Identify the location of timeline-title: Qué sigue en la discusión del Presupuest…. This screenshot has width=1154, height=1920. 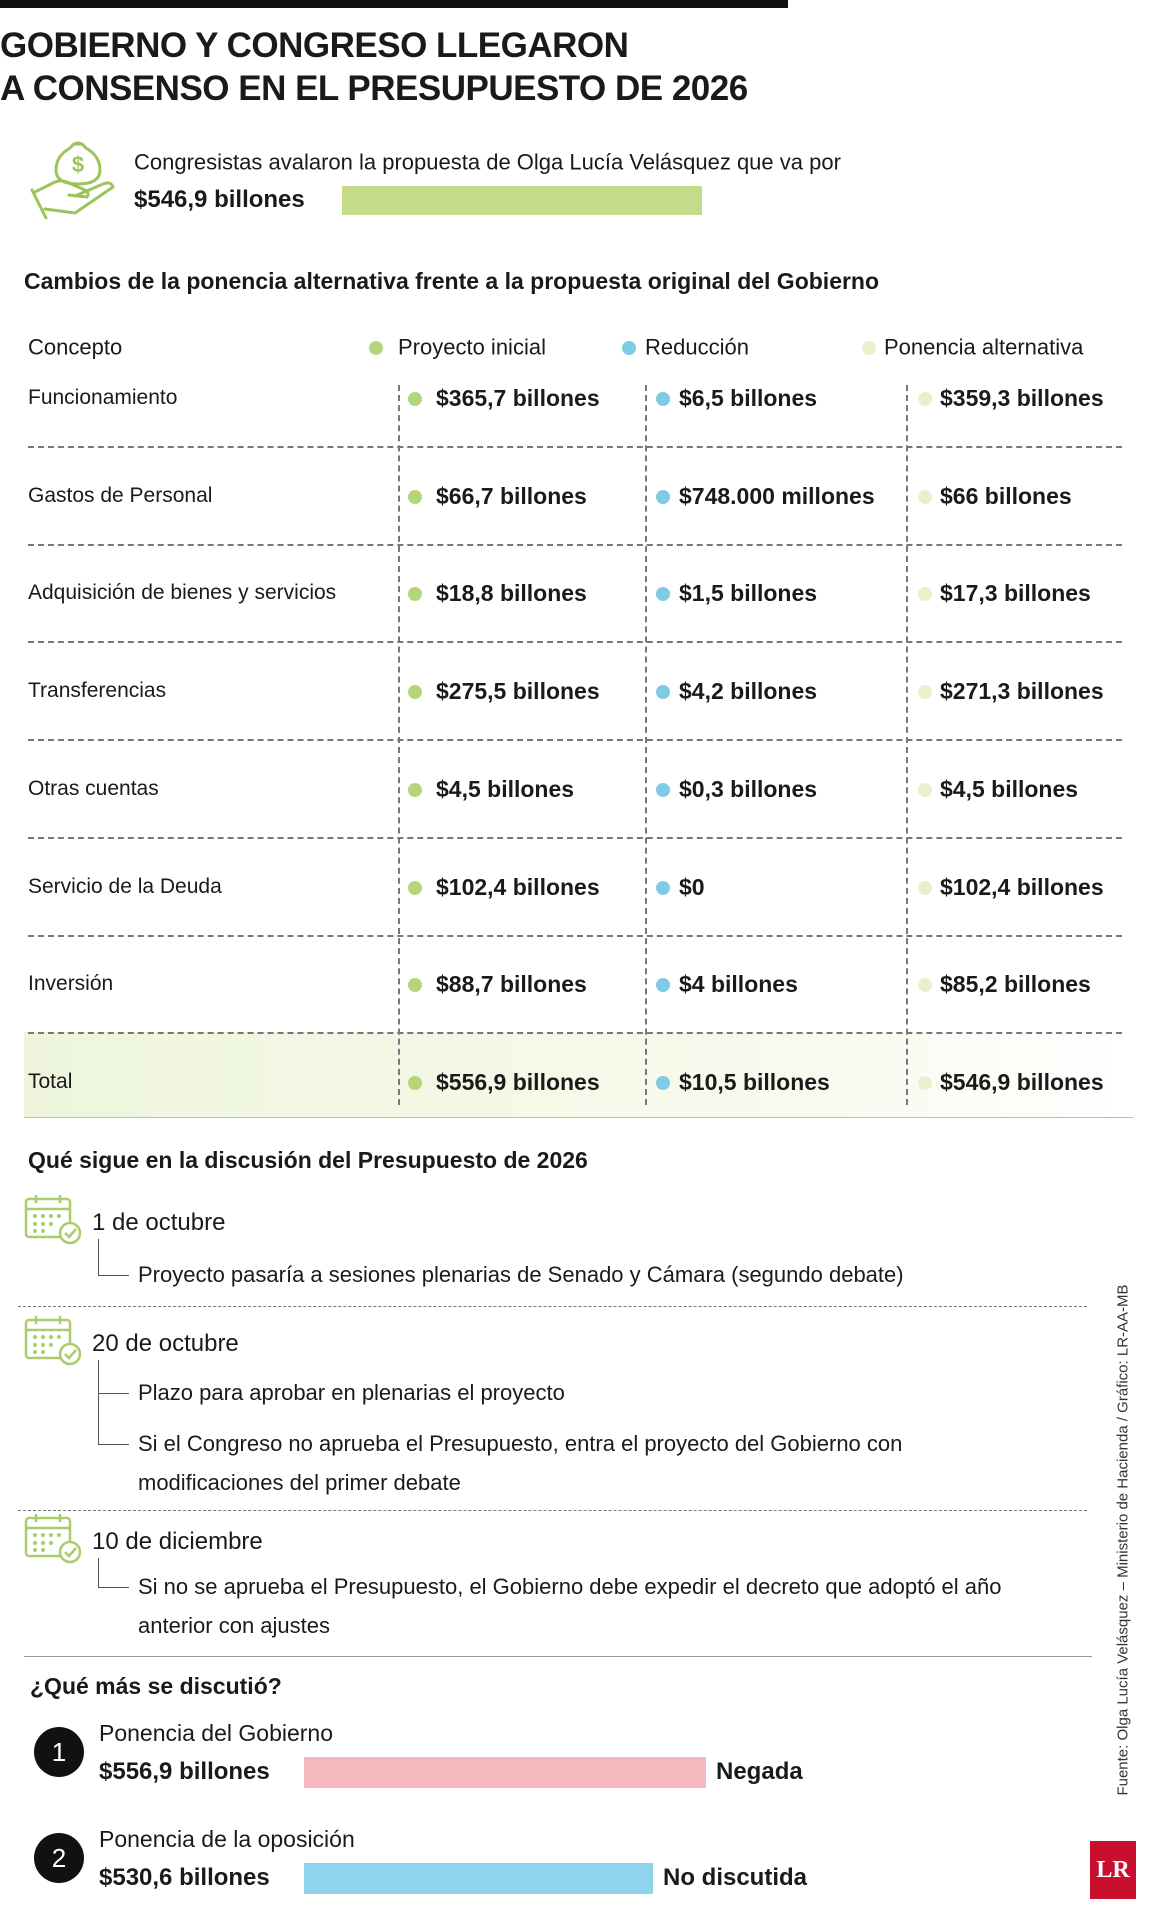
(308, 1159).